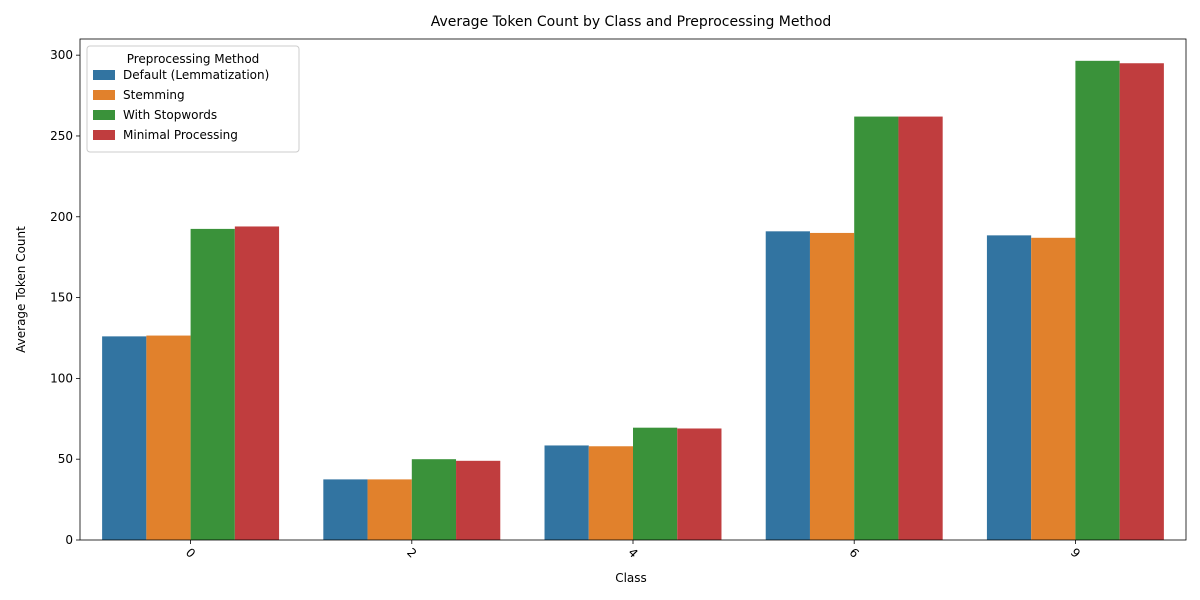  I want to click on legend-title: Preprocessing Method, so click(193, 59).